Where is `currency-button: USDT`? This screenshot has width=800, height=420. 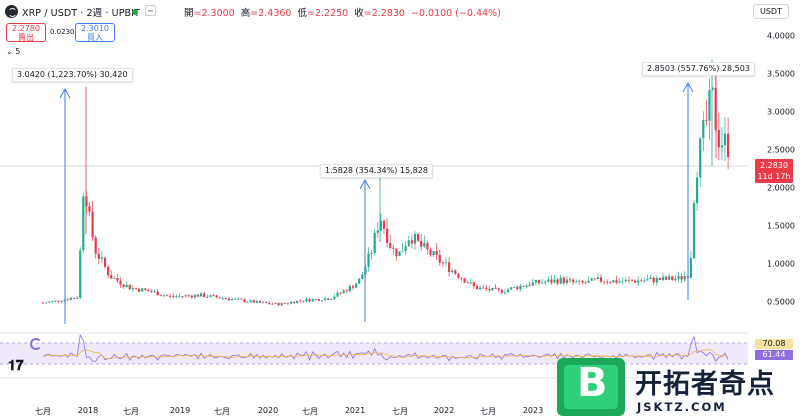 currency-button: USDT is located at coordinates (771, 11).